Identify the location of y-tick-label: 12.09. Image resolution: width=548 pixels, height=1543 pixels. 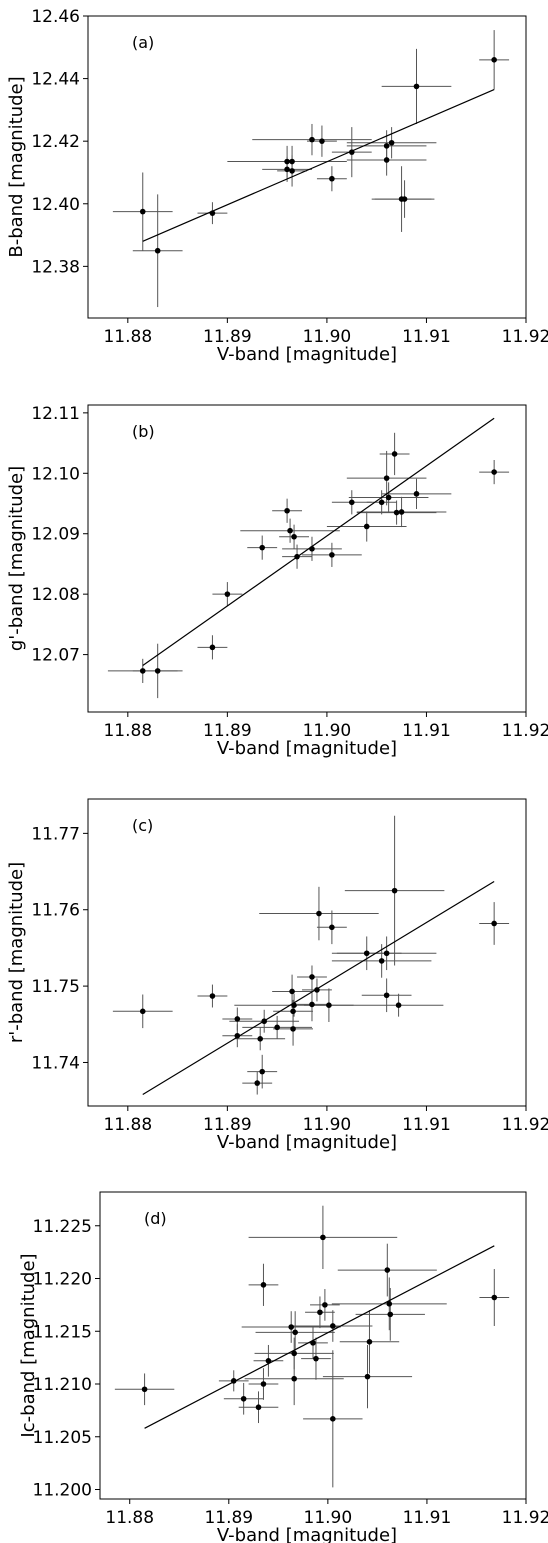
(55, 535).